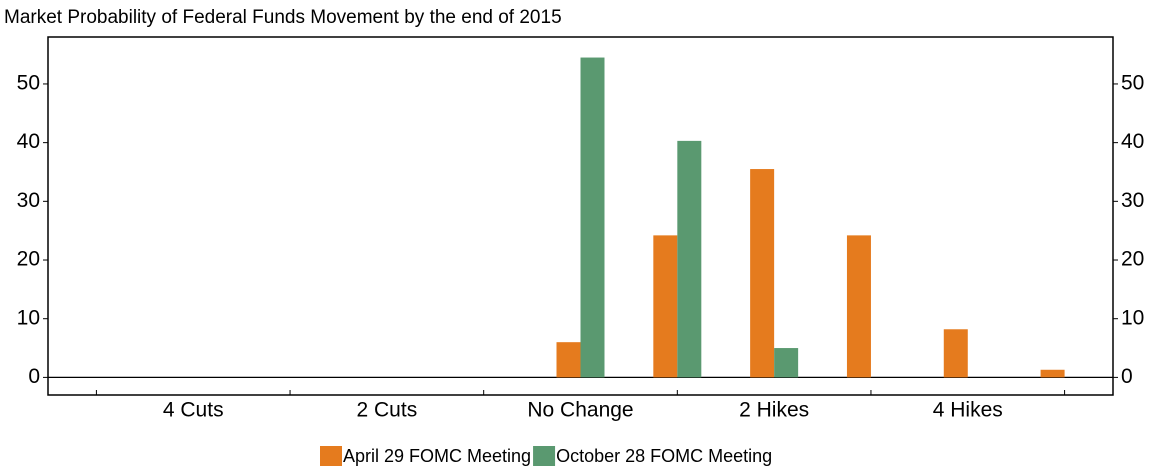 This screenshot has height=467, width=1156. I want to click on y2-tick-label: 30, so click(1132, 200).